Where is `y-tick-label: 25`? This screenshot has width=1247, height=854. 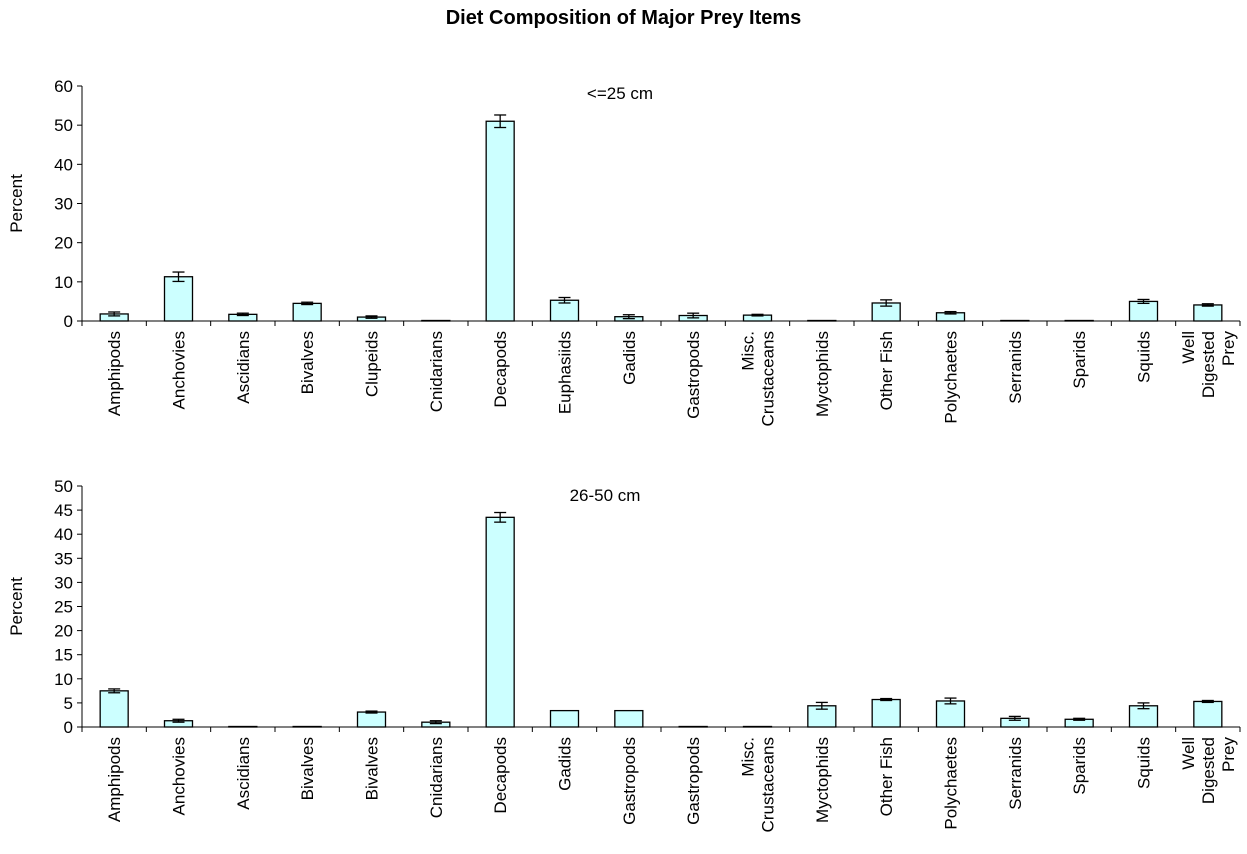
y-tick-label: 25 is located at coordinates (63, 607).